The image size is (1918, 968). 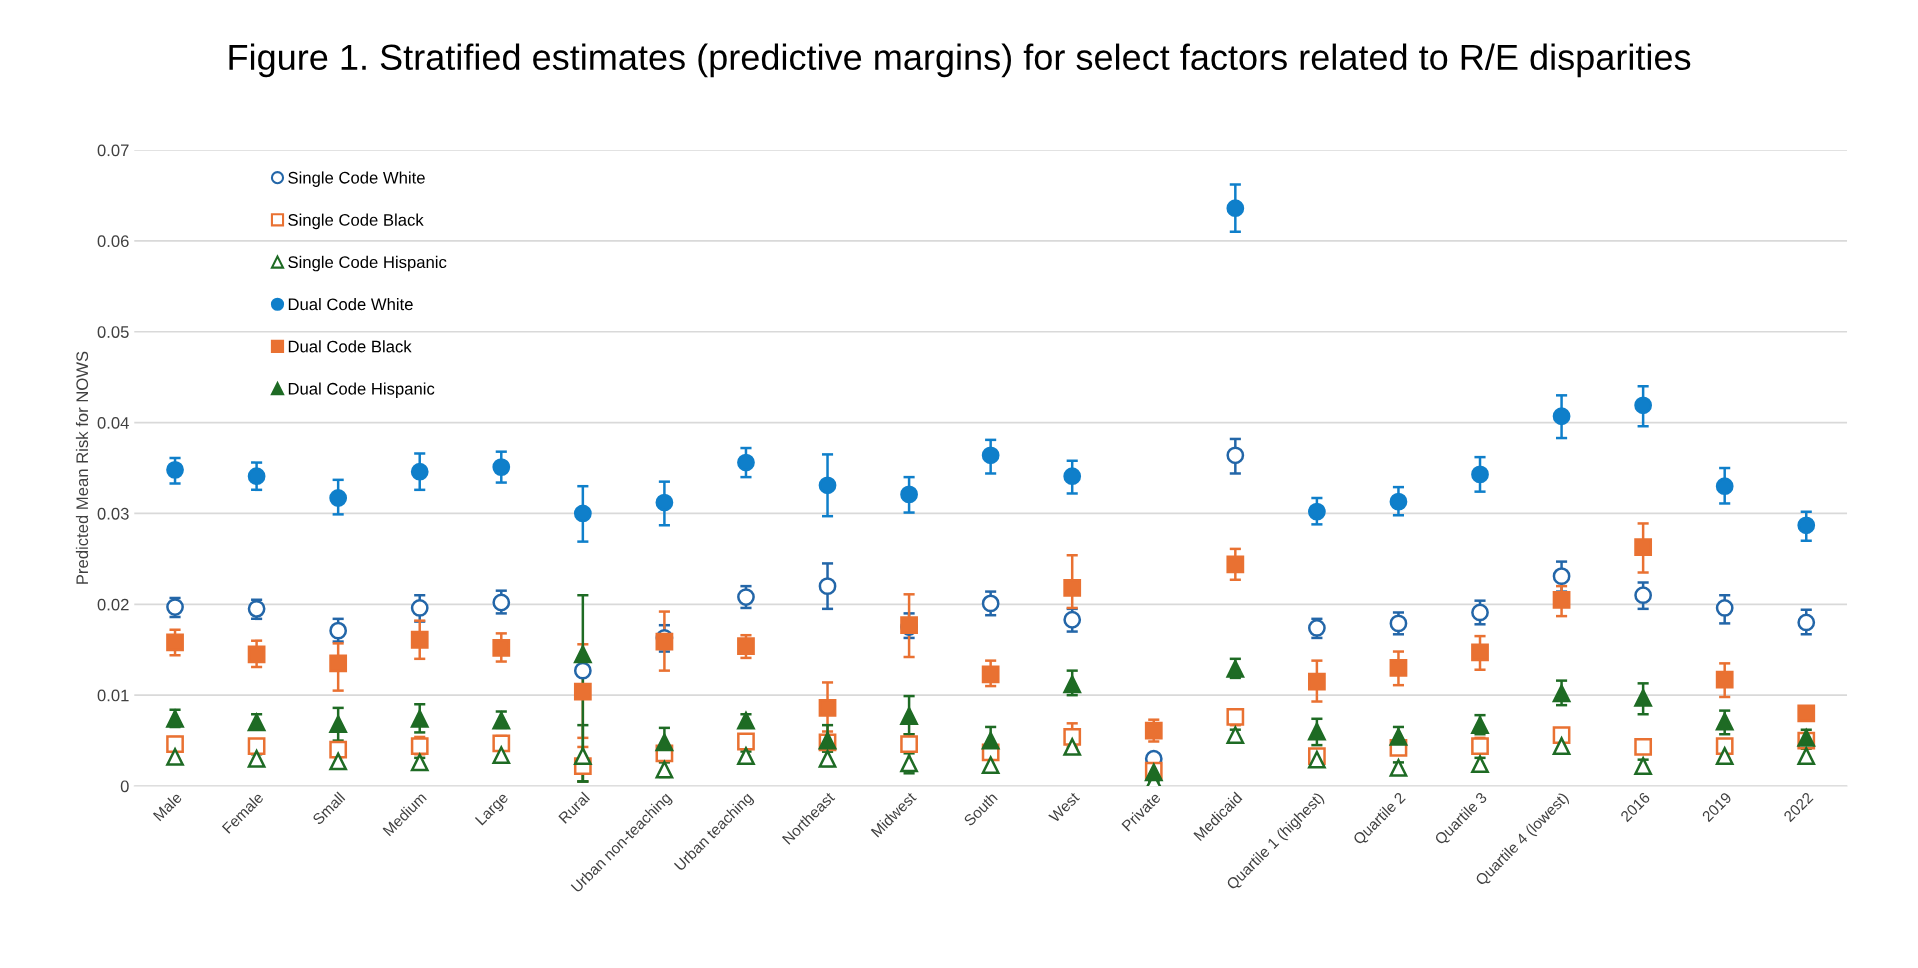 I want to click on y-axis-title: Predicted Mean Risk for NOWS, so click(x=82, y=467).